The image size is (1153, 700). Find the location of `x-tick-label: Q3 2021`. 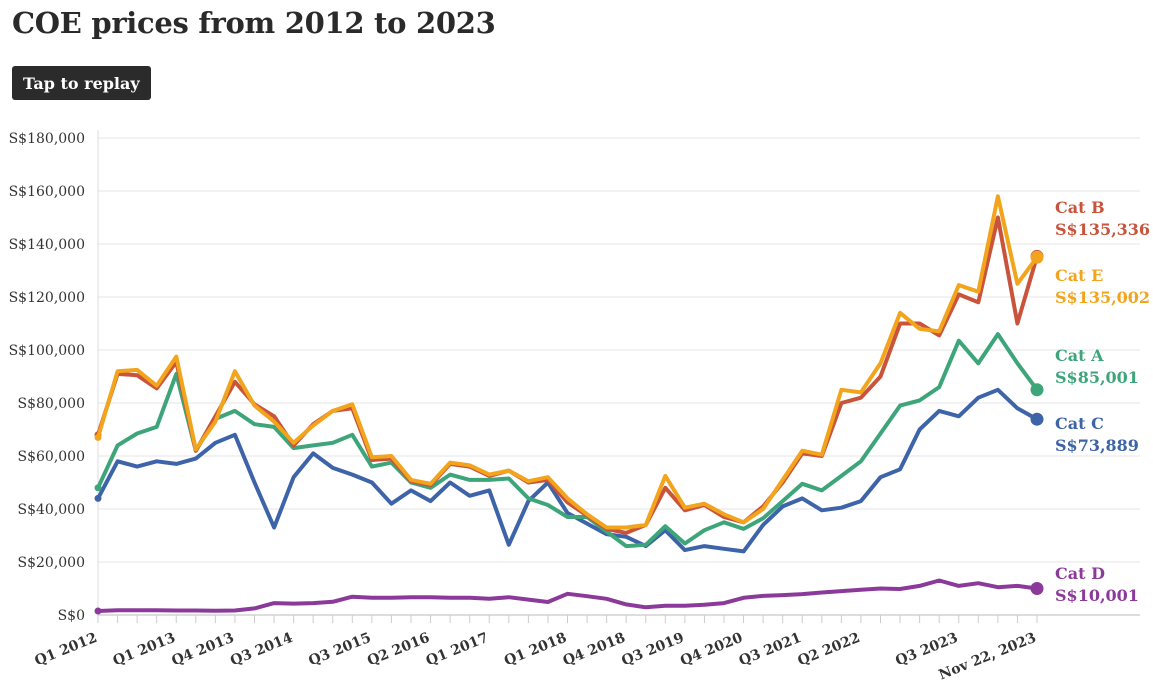

x-tick-label: Q3 2021 is located at coordinates (770, 649).